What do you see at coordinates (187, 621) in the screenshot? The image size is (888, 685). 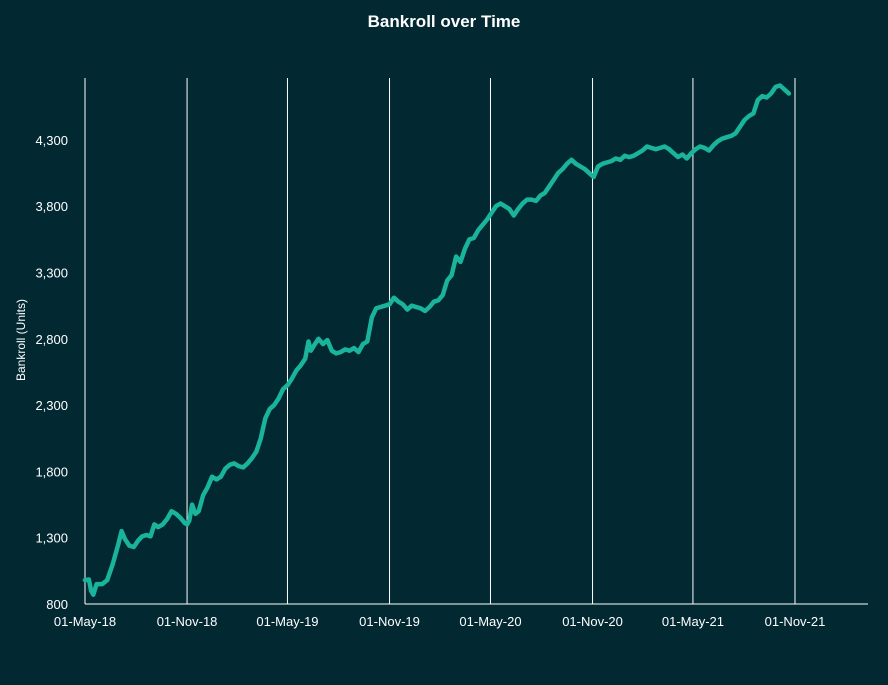 I see `x-tick-label: 01-Nov-18` at bounding box center [187, 621].